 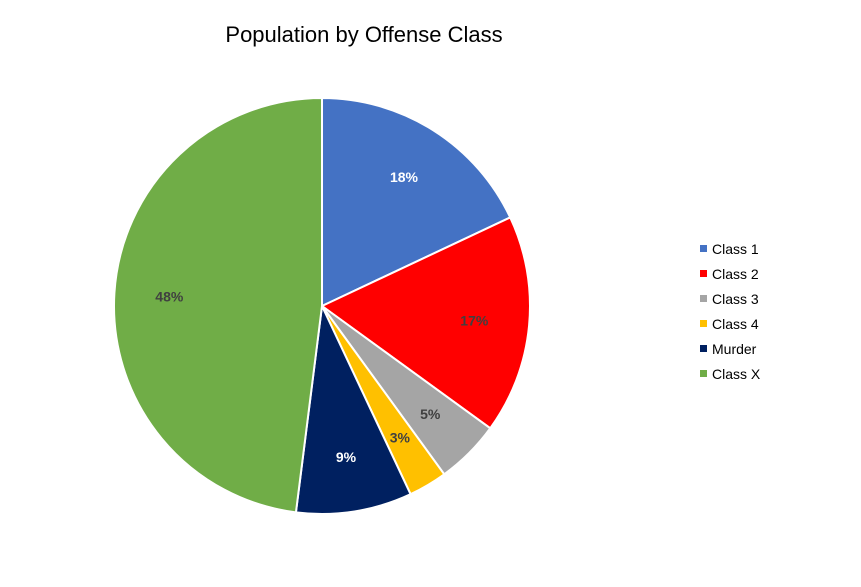 I want to click on legend-label: Class 3, so click(x=735, y=298).